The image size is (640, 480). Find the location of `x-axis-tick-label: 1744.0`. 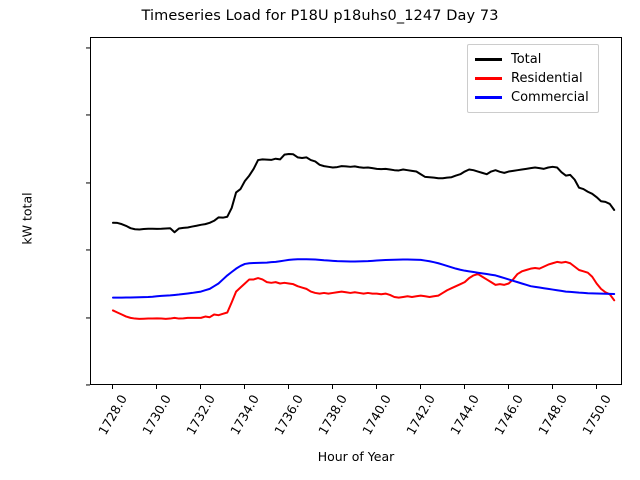

x-axis-tick-label: 1744.0 is located at coordinates (464, 415).